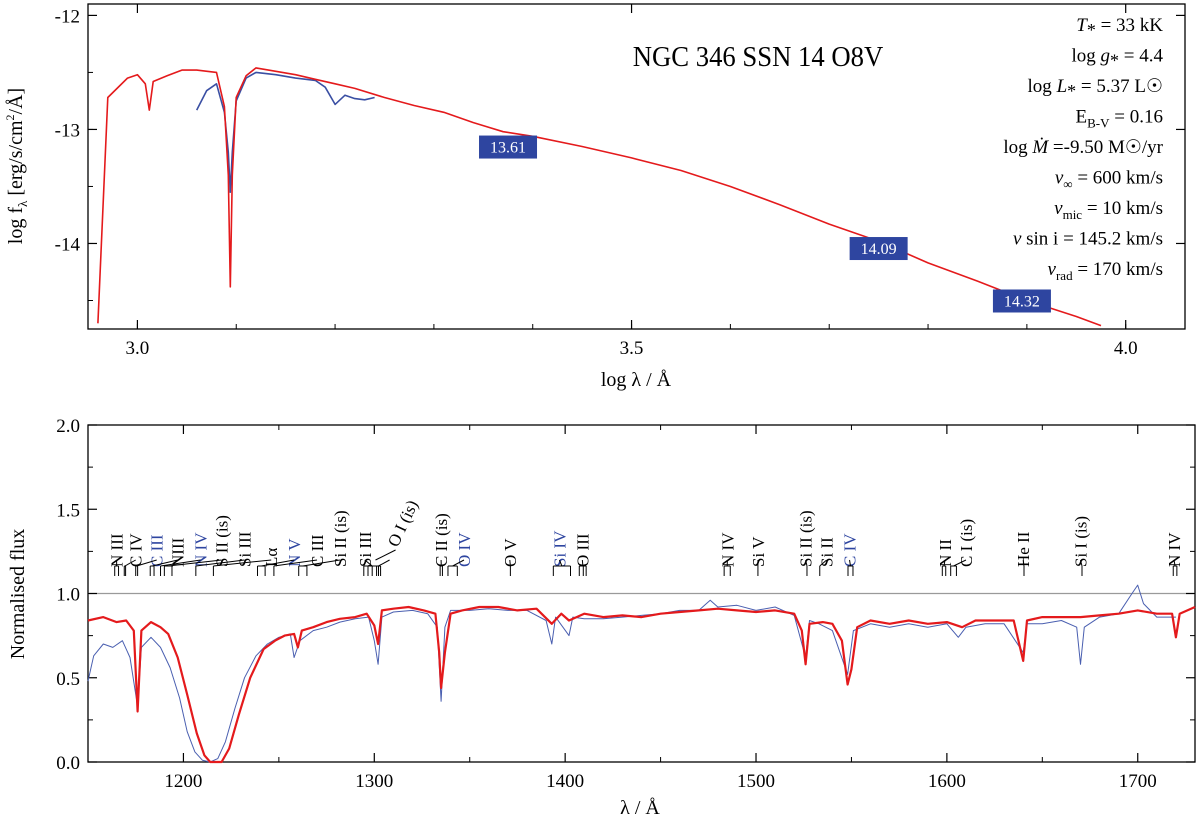 This screenshot has width=1200, height=822. I want to click on uv-y-tick-label: 0.0, so click(68, 763).